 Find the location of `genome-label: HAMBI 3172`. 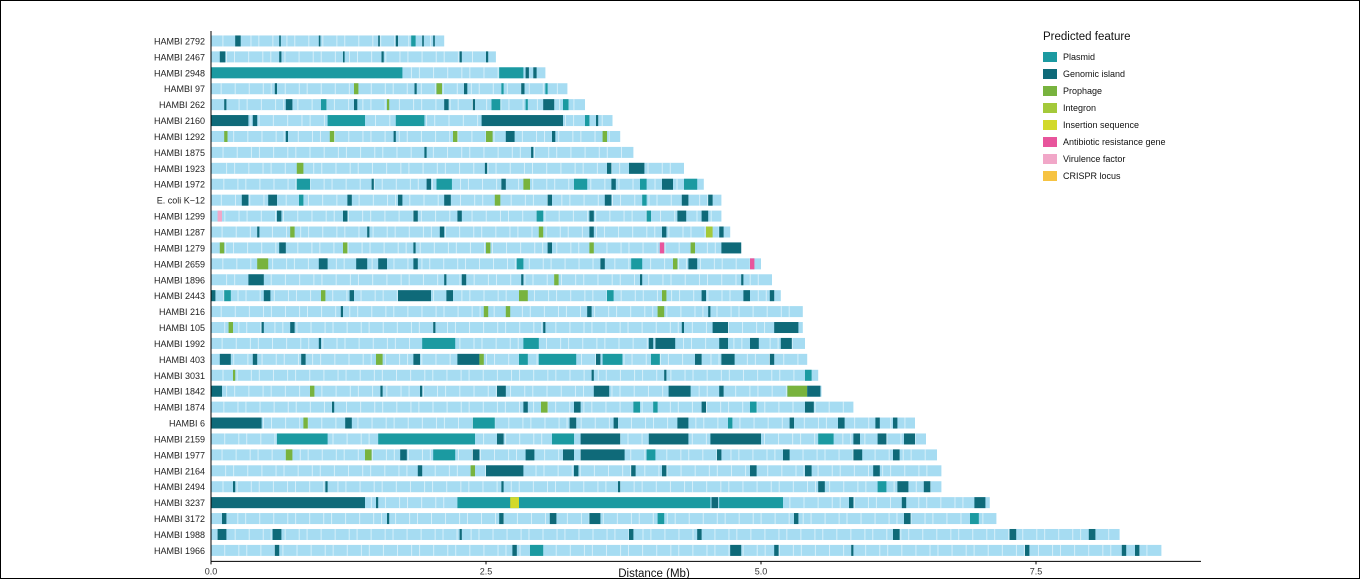

genome-label: HAMBI 3172 is located at coordinates (179, 519).